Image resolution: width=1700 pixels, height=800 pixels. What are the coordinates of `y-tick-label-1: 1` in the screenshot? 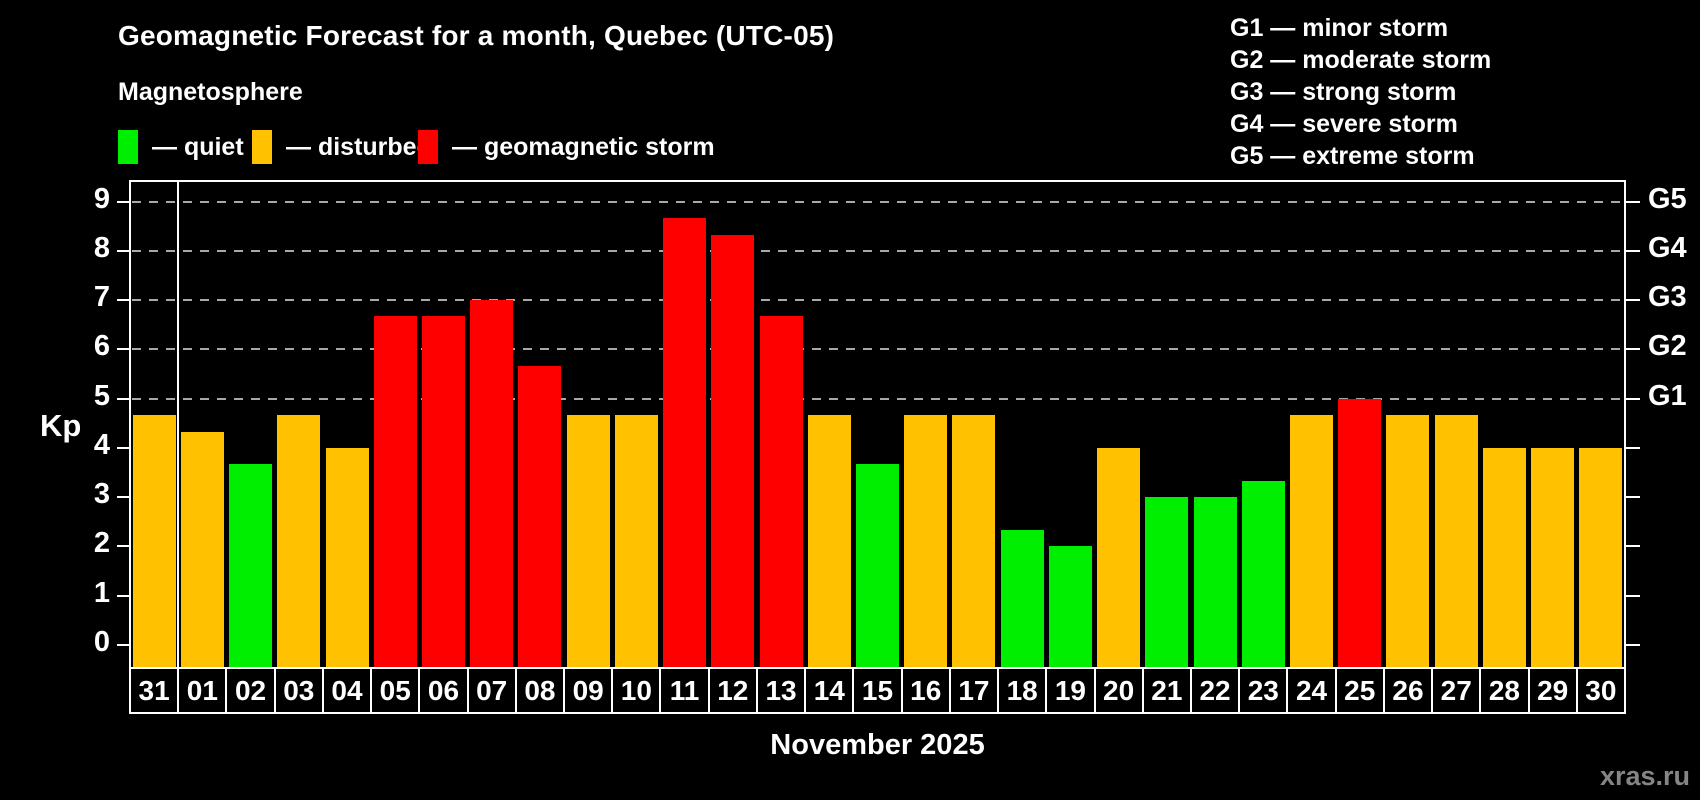 It's located at (101, 592).